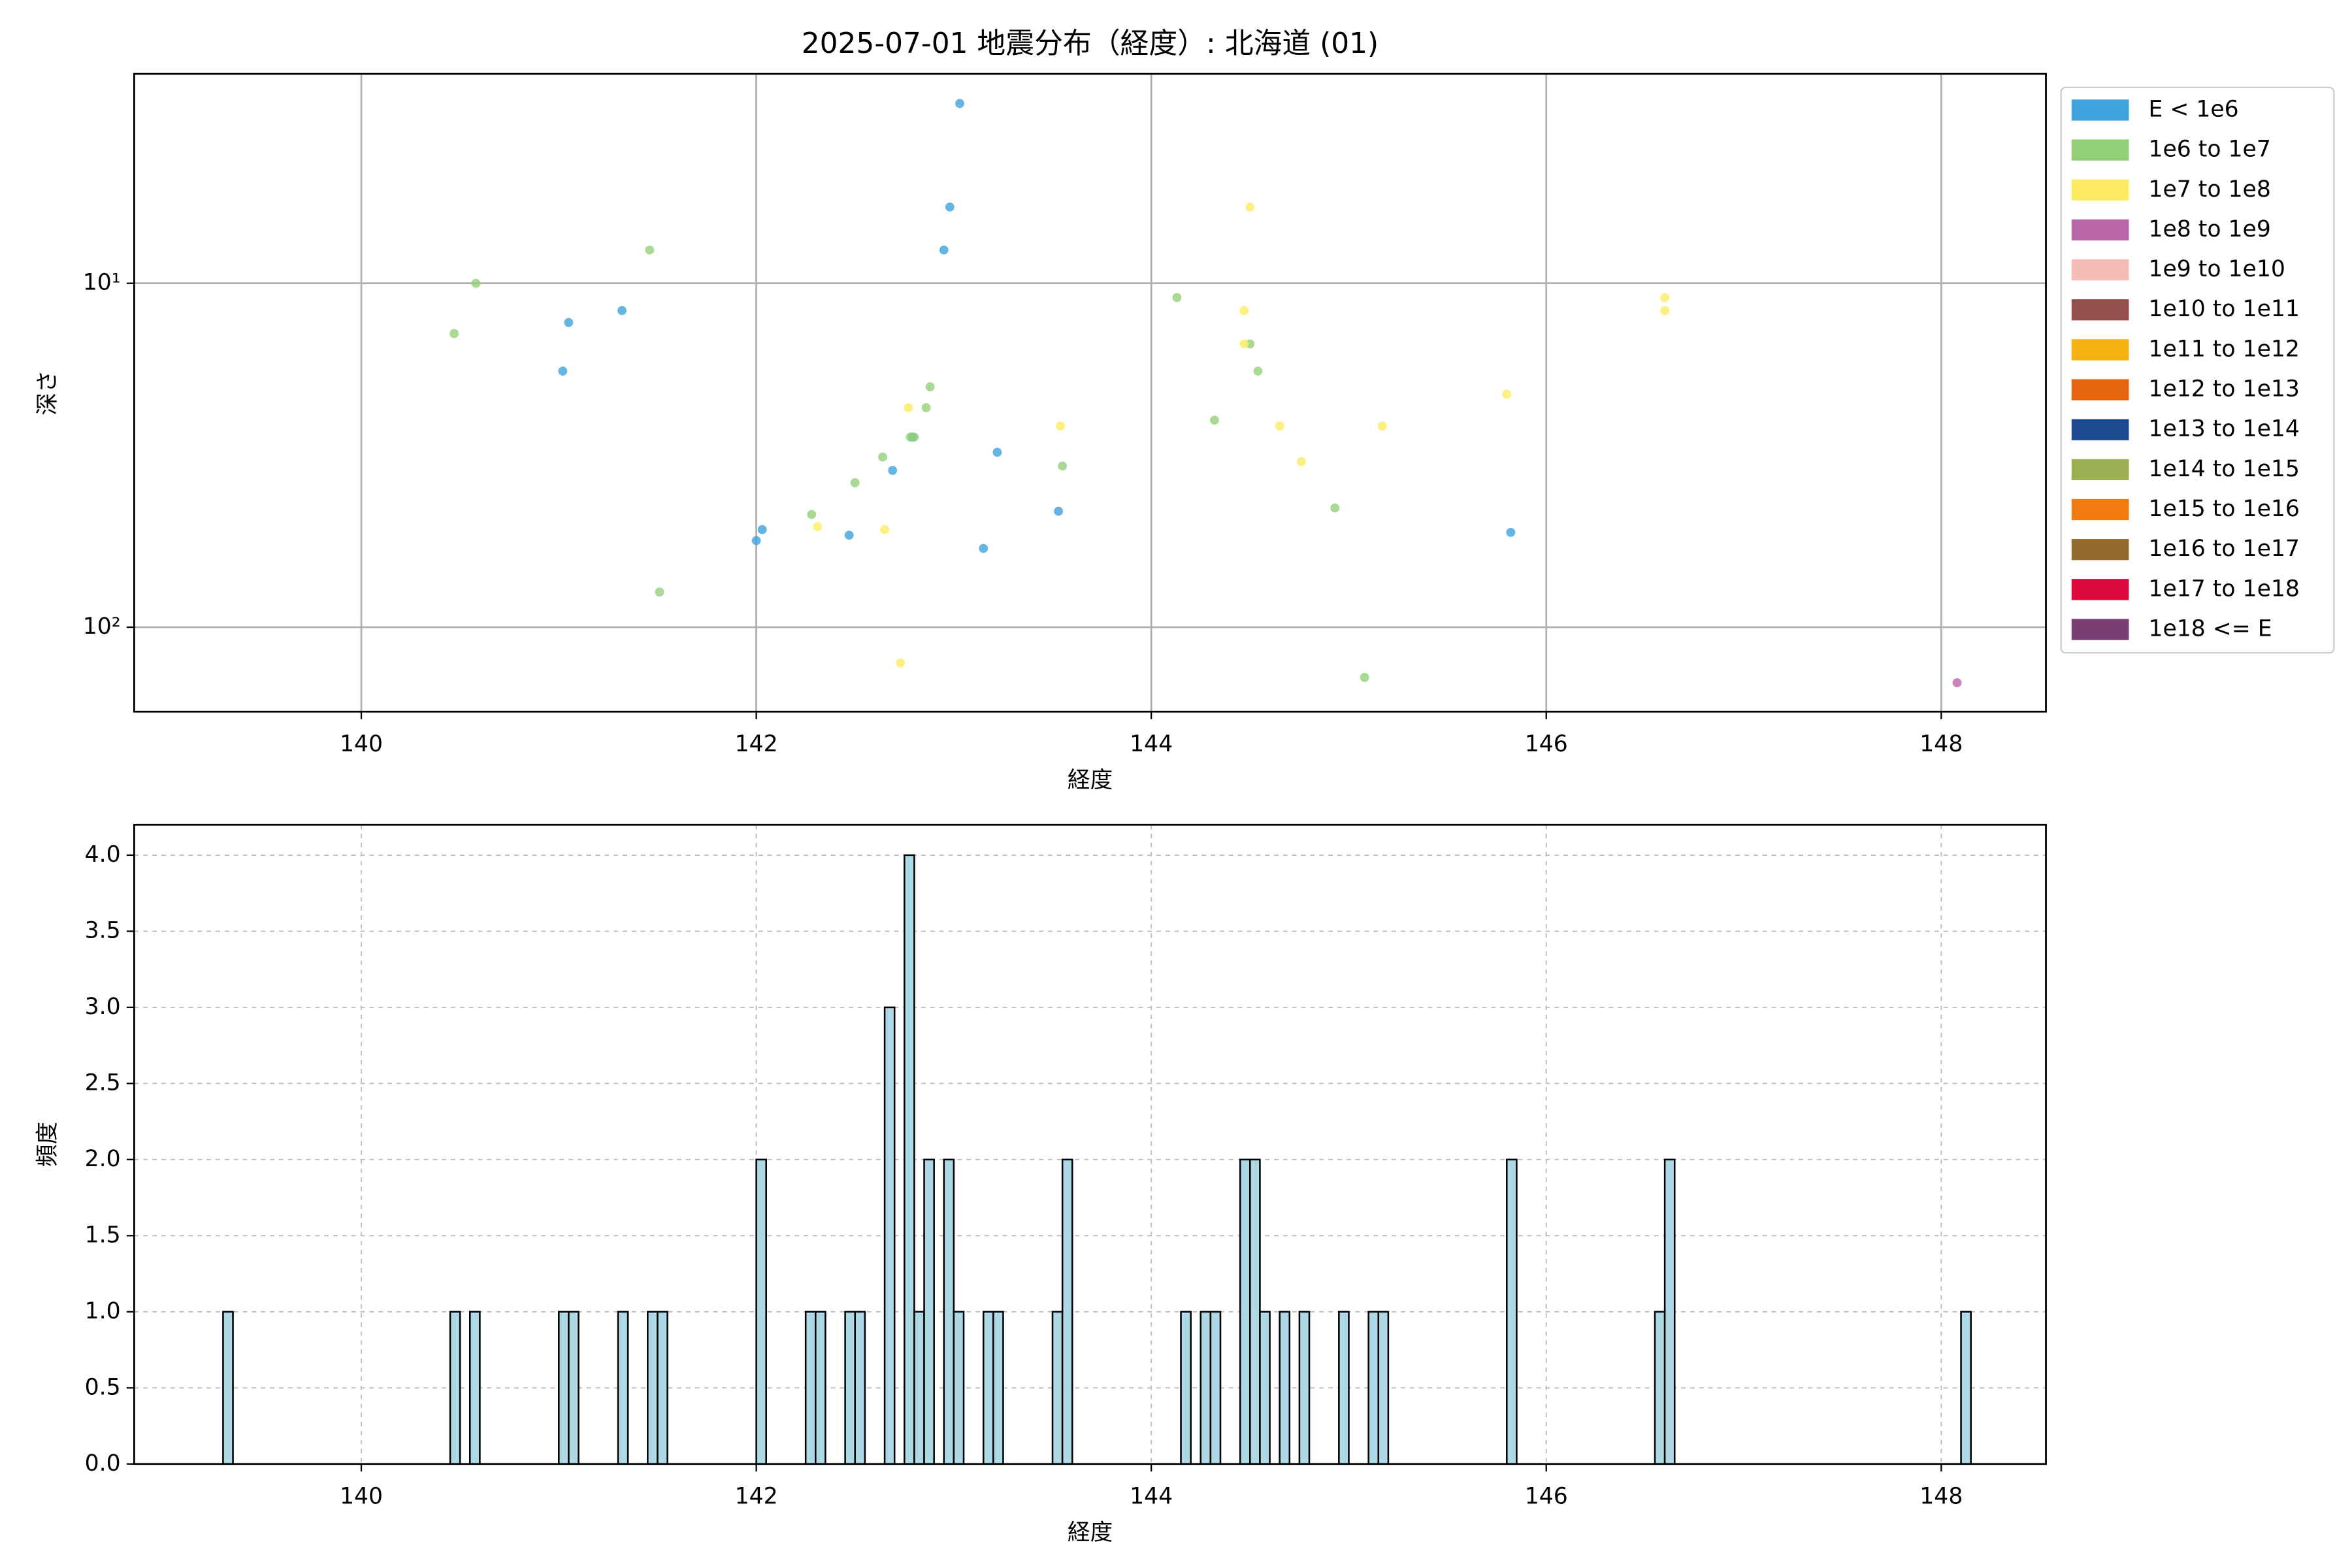 The height and width of the screenshot is (1568, 2352). Describe the element at coordinates (2223, 389) in the screenshot. I see `legend-label: 1e12 to 1e13` at that location.